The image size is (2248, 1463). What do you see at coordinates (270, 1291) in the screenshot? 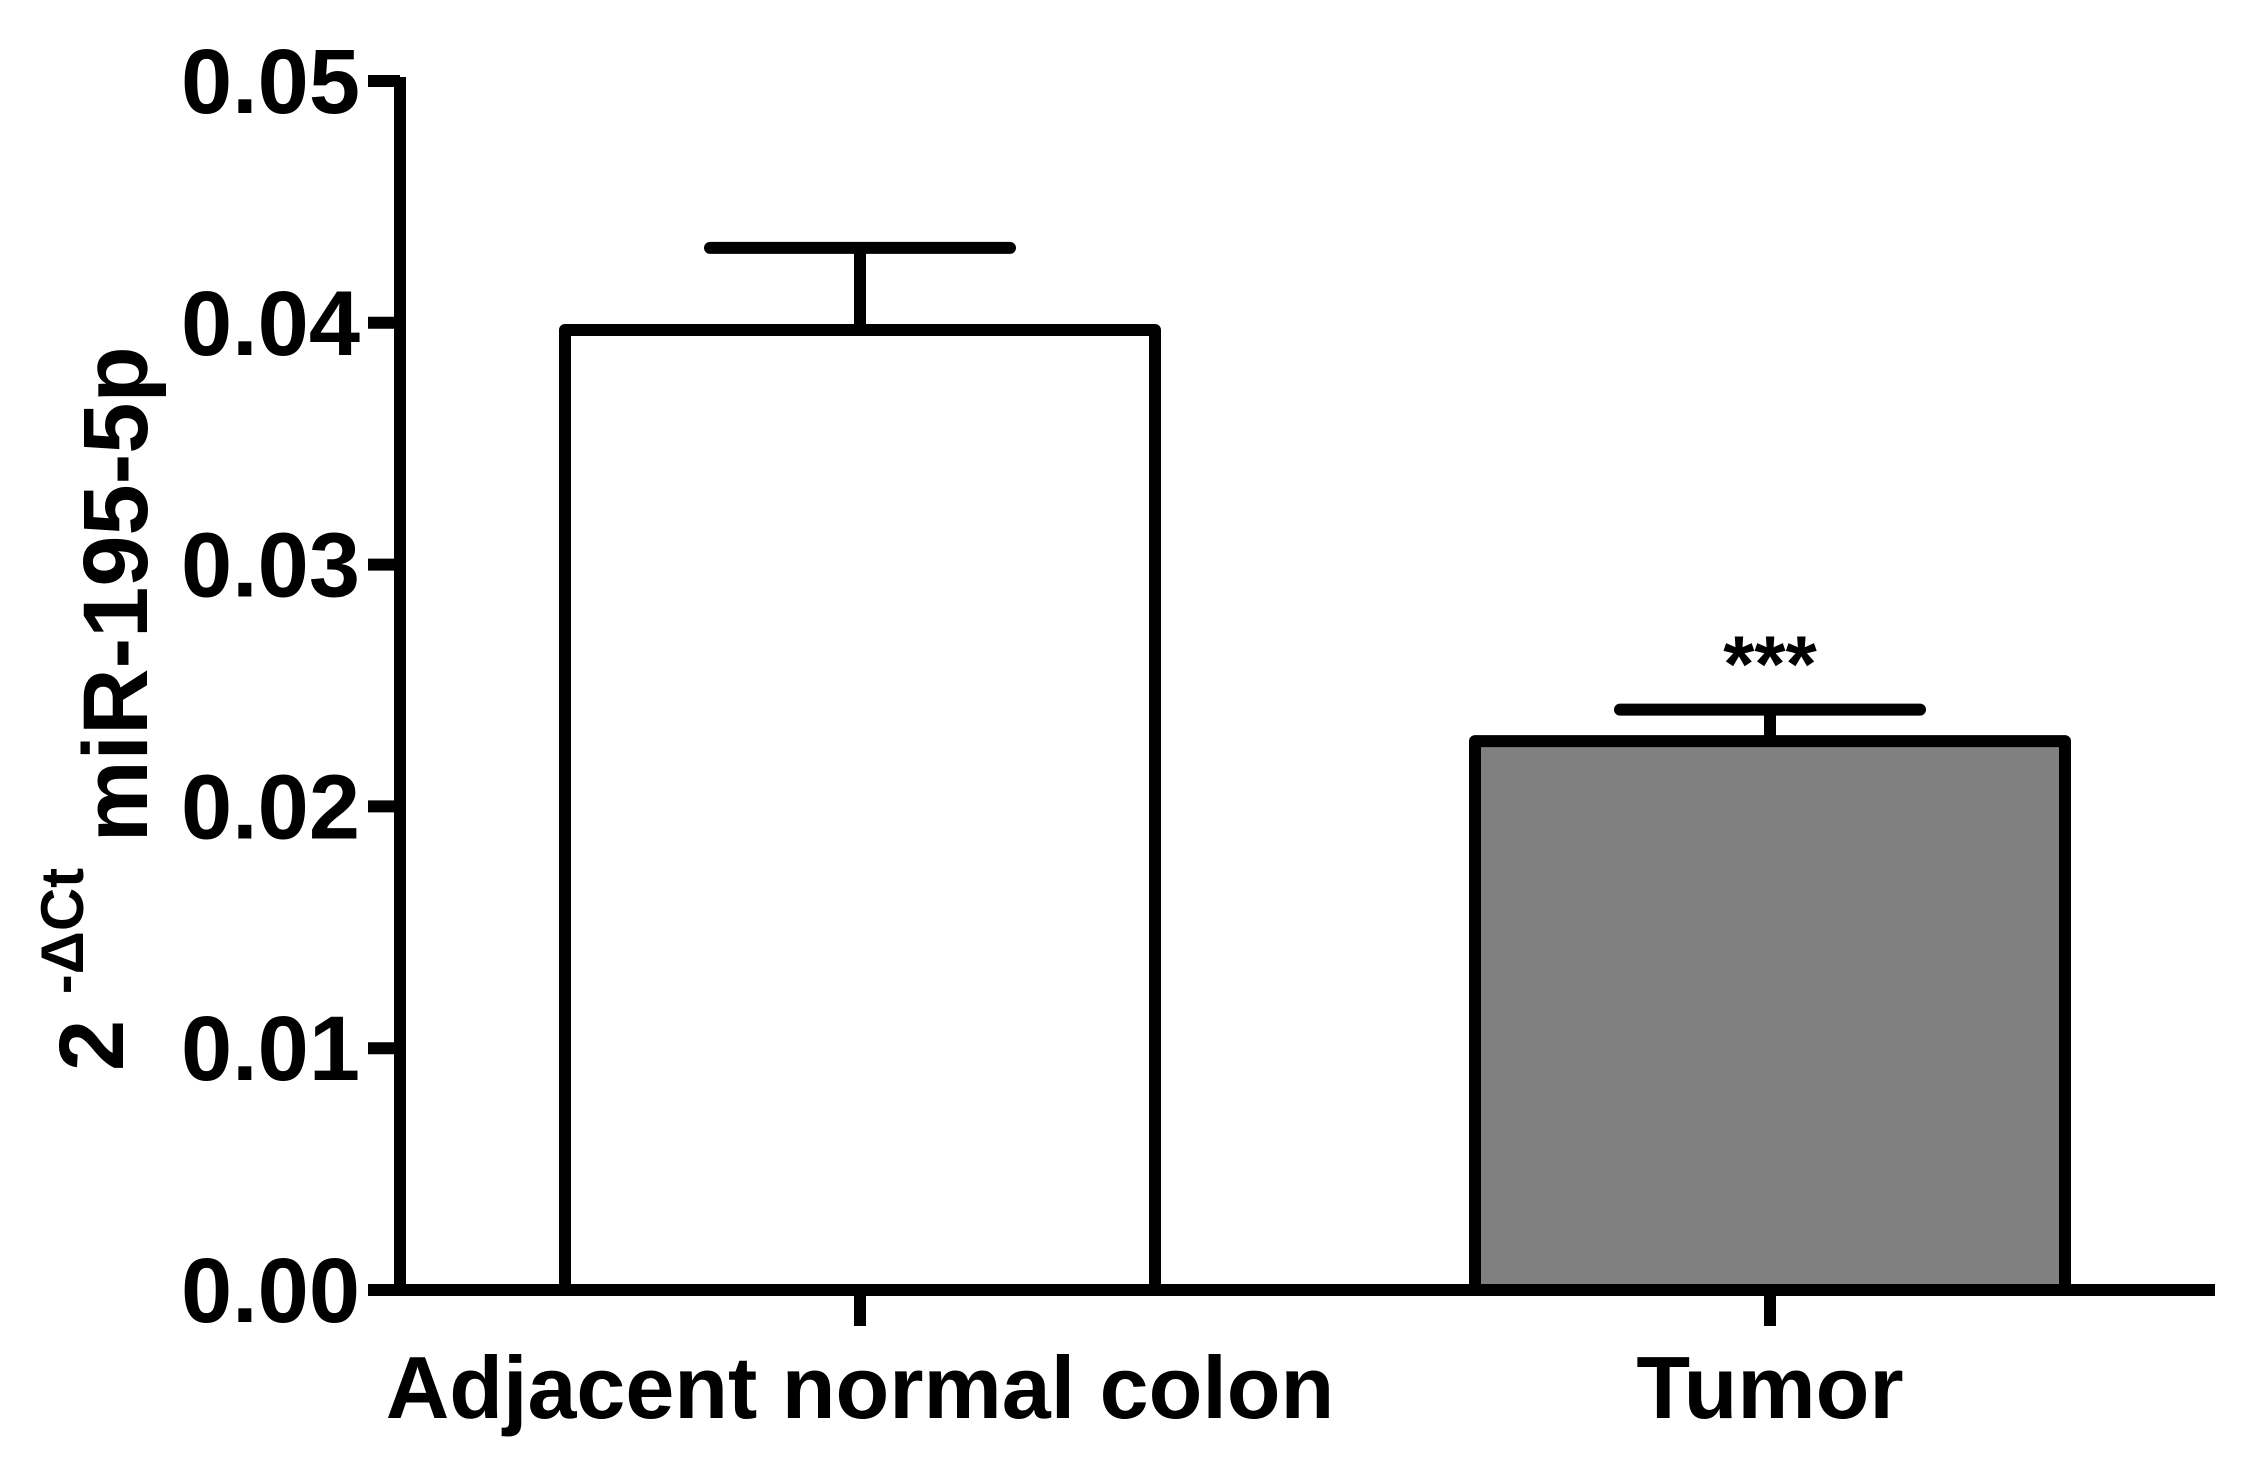
I see `y-tick-label: 0.00` at bounding box center [270, 1291].